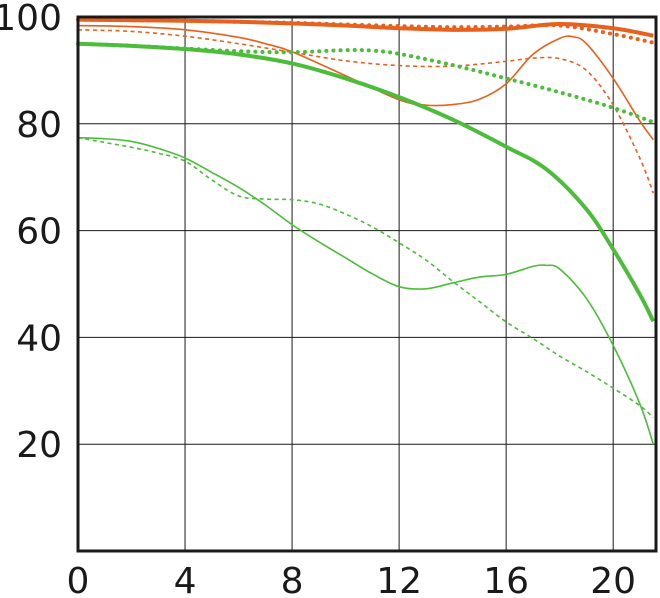 This screenshot has height=598, width=660. I want to click on x-tick-label: 0, so click(78, 579).